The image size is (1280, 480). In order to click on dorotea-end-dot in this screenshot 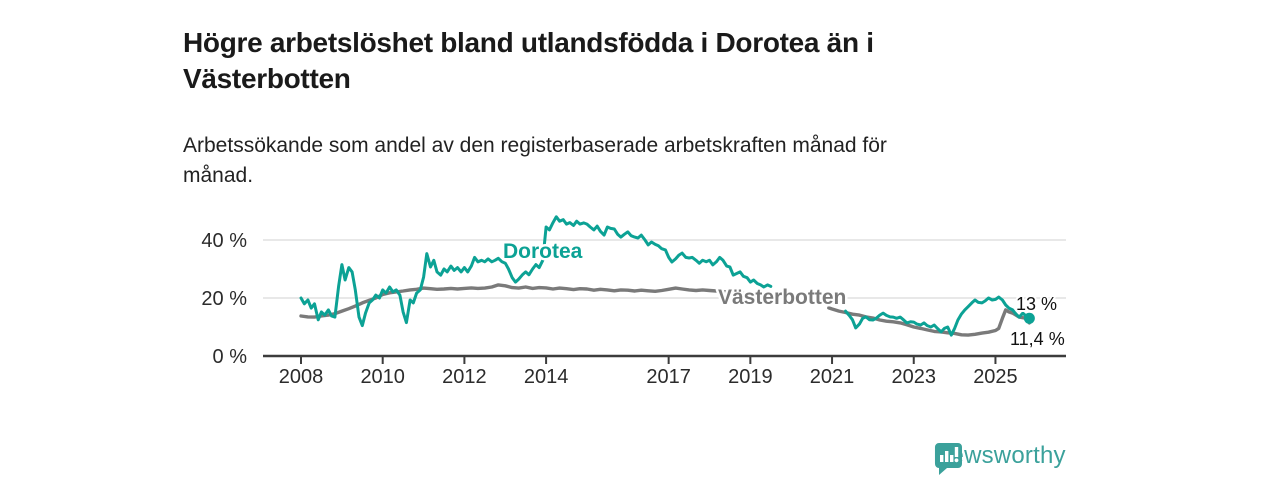, I will do `click(1029, 318)`.